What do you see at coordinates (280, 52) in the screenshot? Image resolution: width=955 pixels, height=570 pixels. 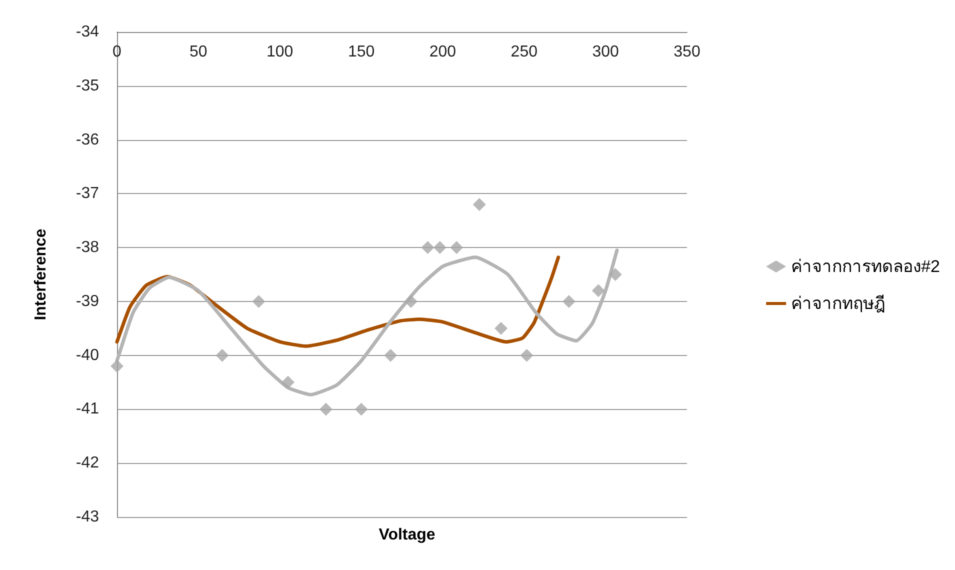 I see `x-tick-label: 100` at bounding box center [280, 52].